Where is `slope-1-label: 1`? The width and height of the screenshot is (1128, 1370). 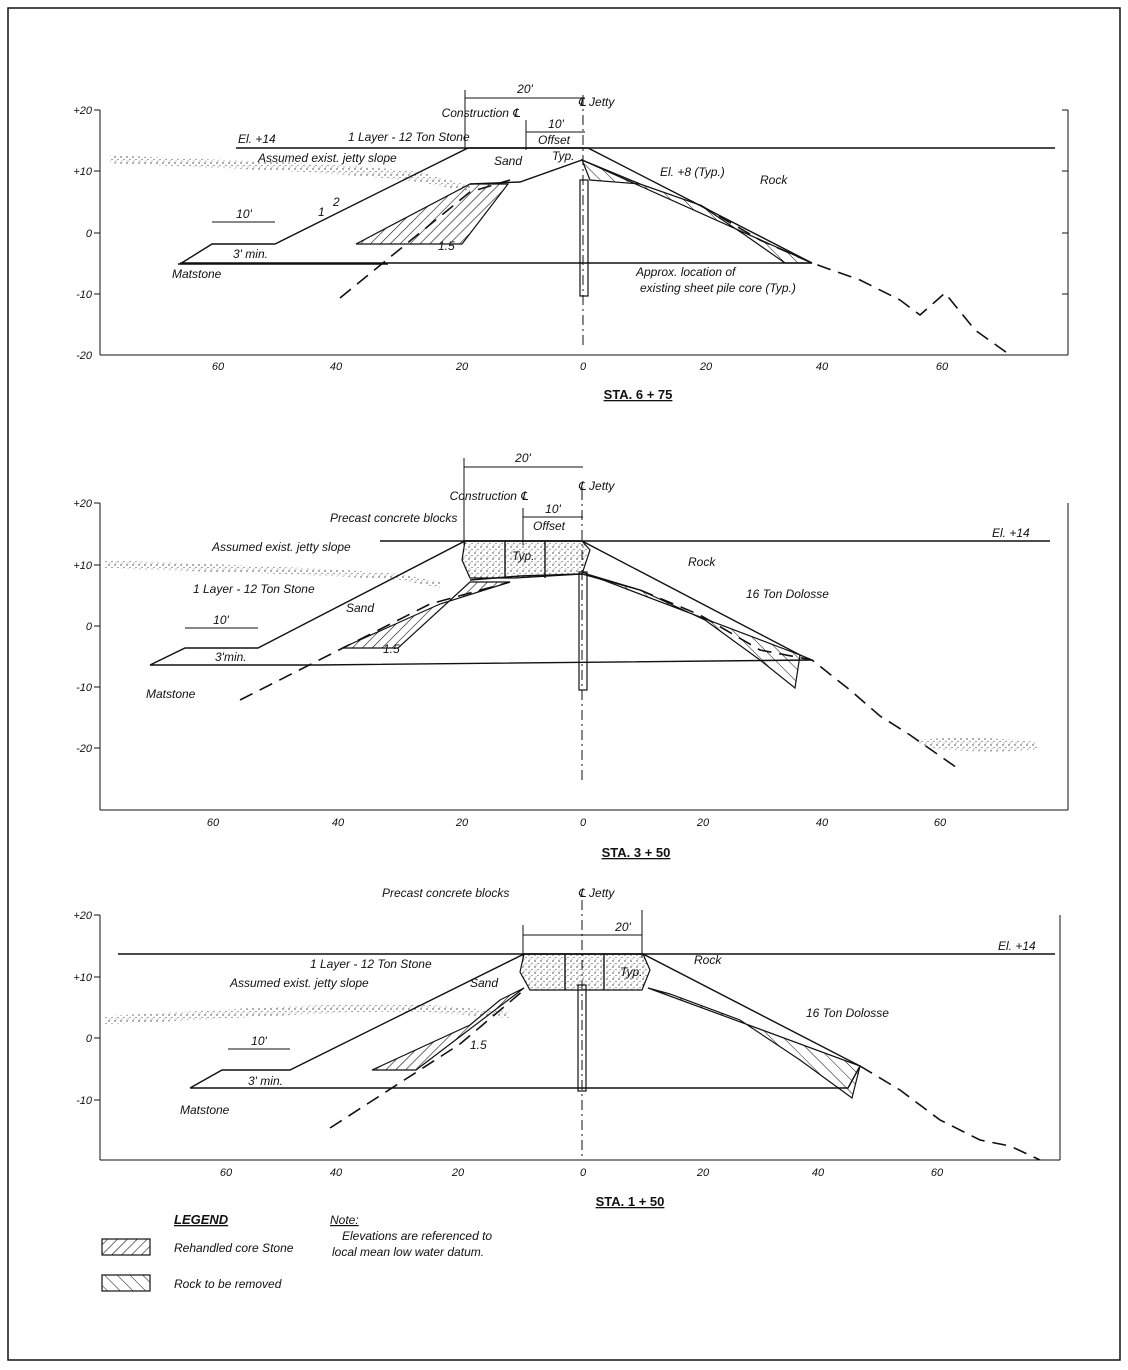
slope-1-label: 1 is located at coordinates (321, 212).